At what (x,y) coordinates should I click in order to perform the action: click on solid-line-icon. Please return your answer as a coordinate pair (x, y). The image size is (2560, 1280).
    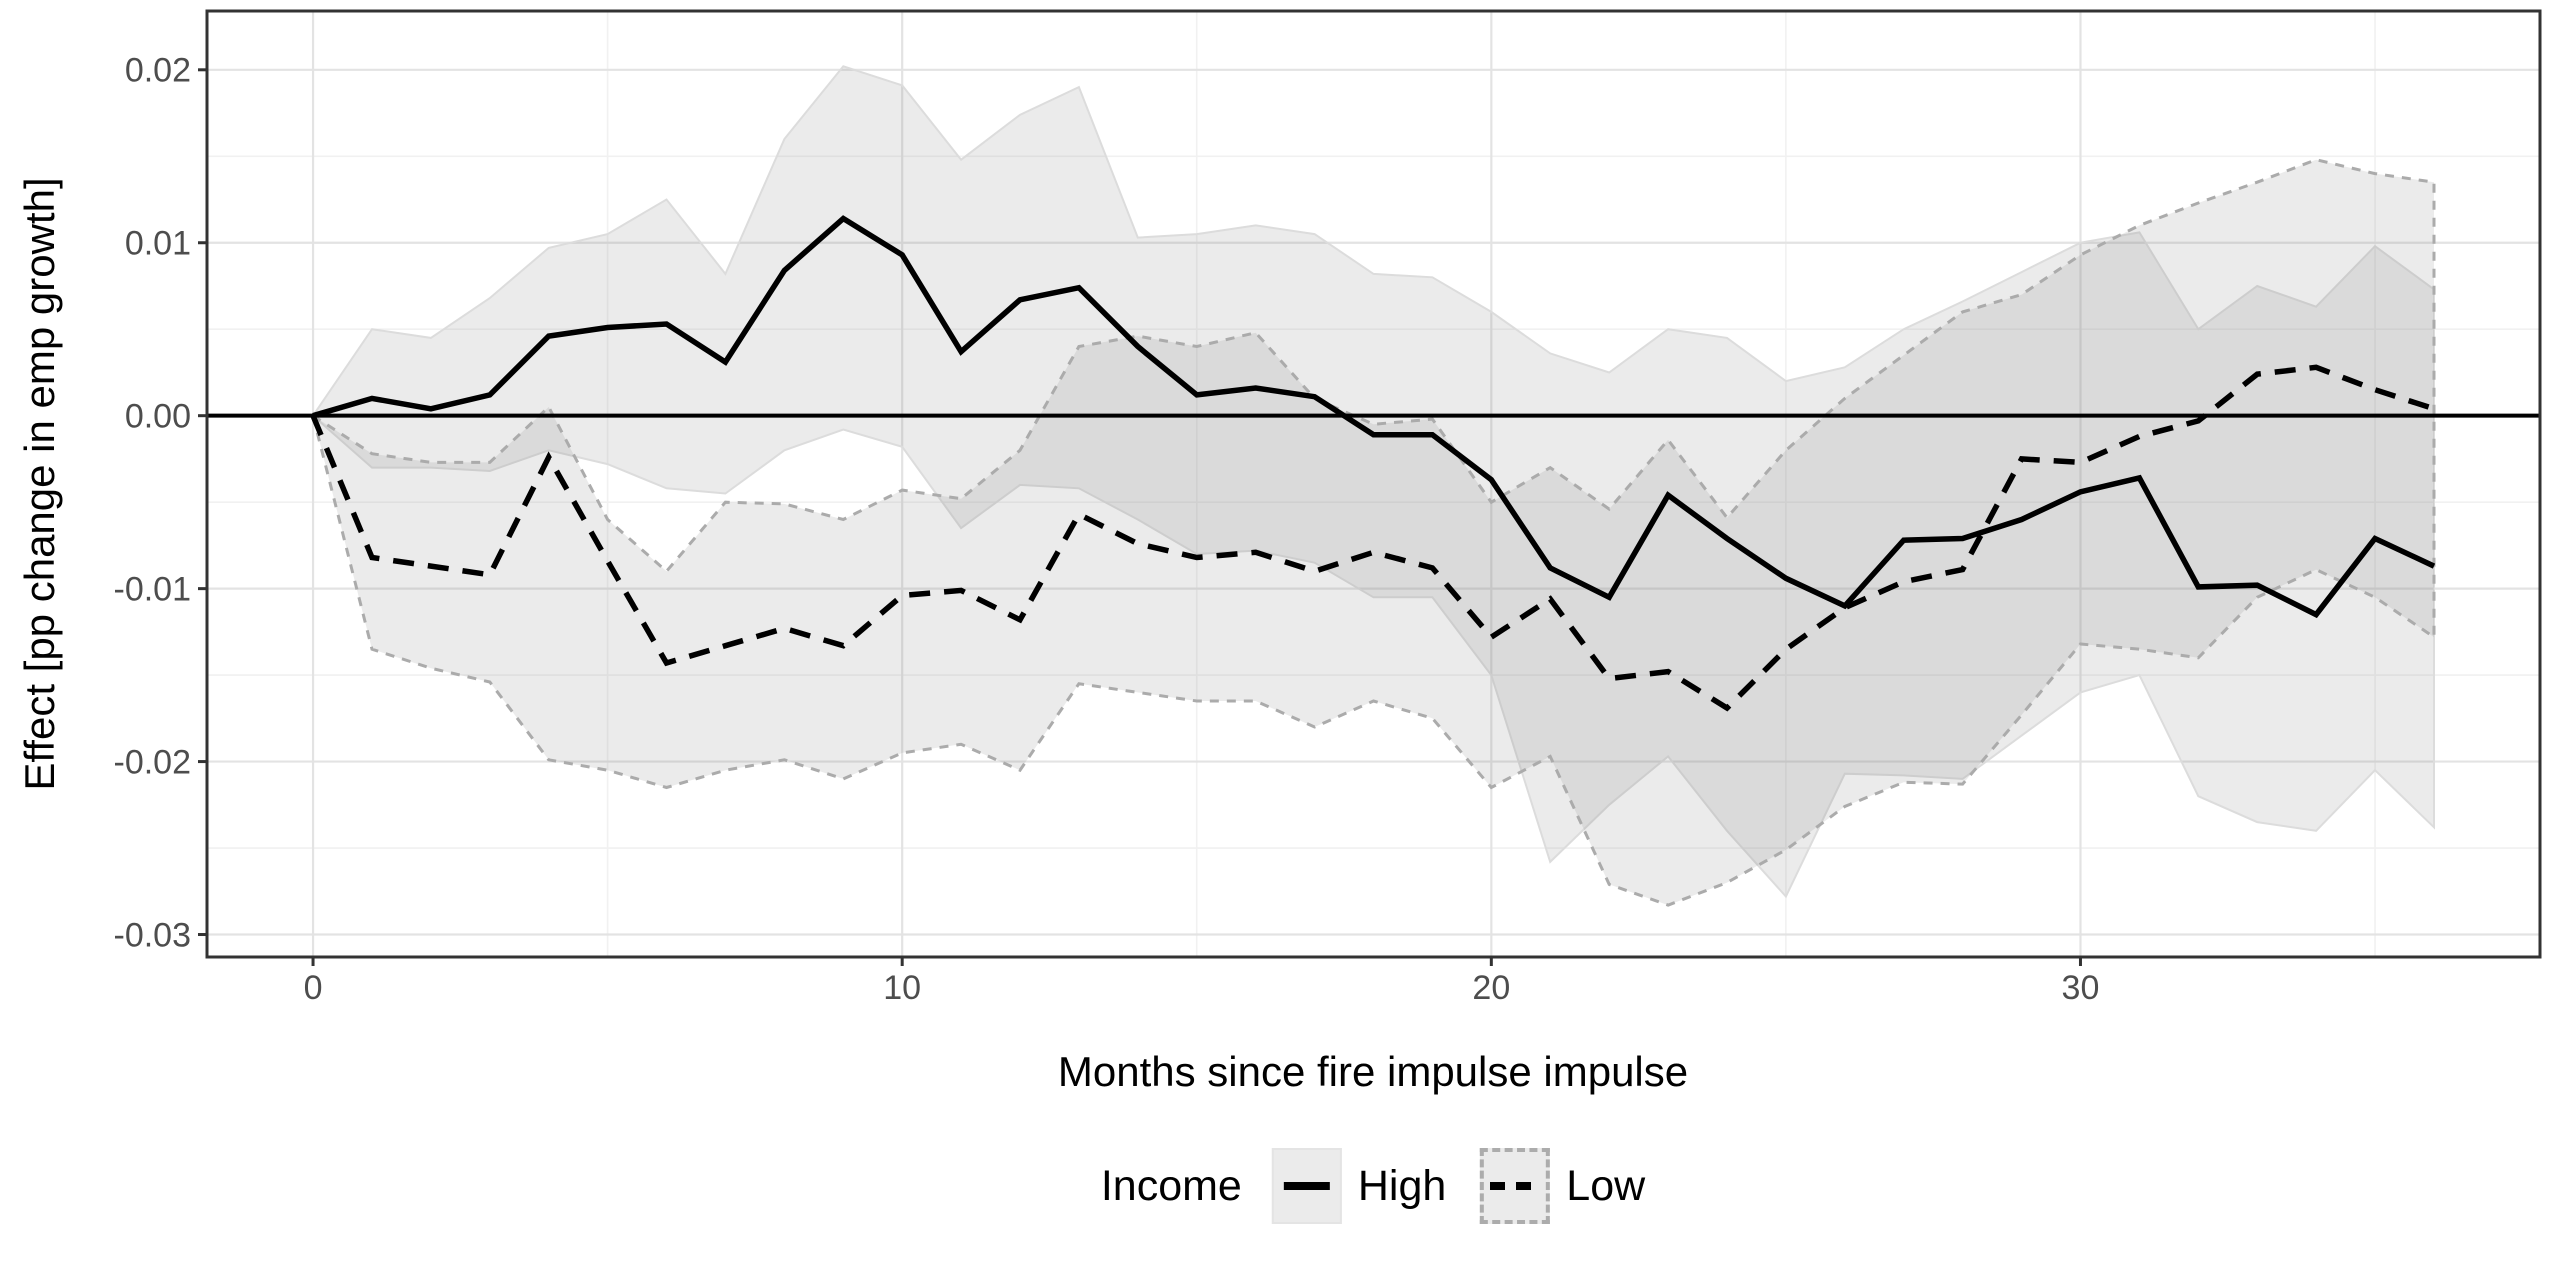
    Looking at the image, I should click on (1306, 1186).